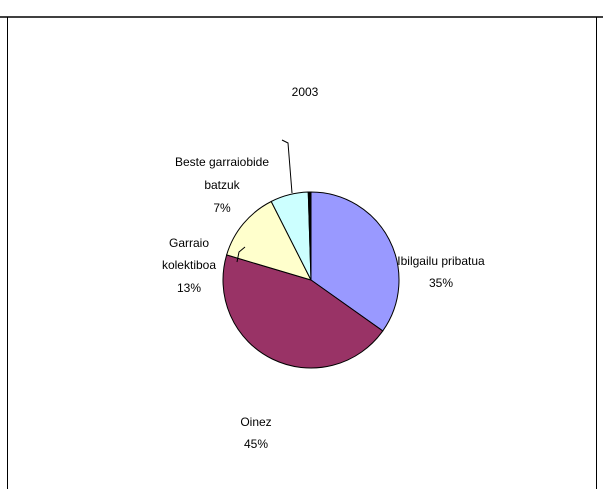  I want to click on slice-garraio-kolektiboa, so click(269, 240).